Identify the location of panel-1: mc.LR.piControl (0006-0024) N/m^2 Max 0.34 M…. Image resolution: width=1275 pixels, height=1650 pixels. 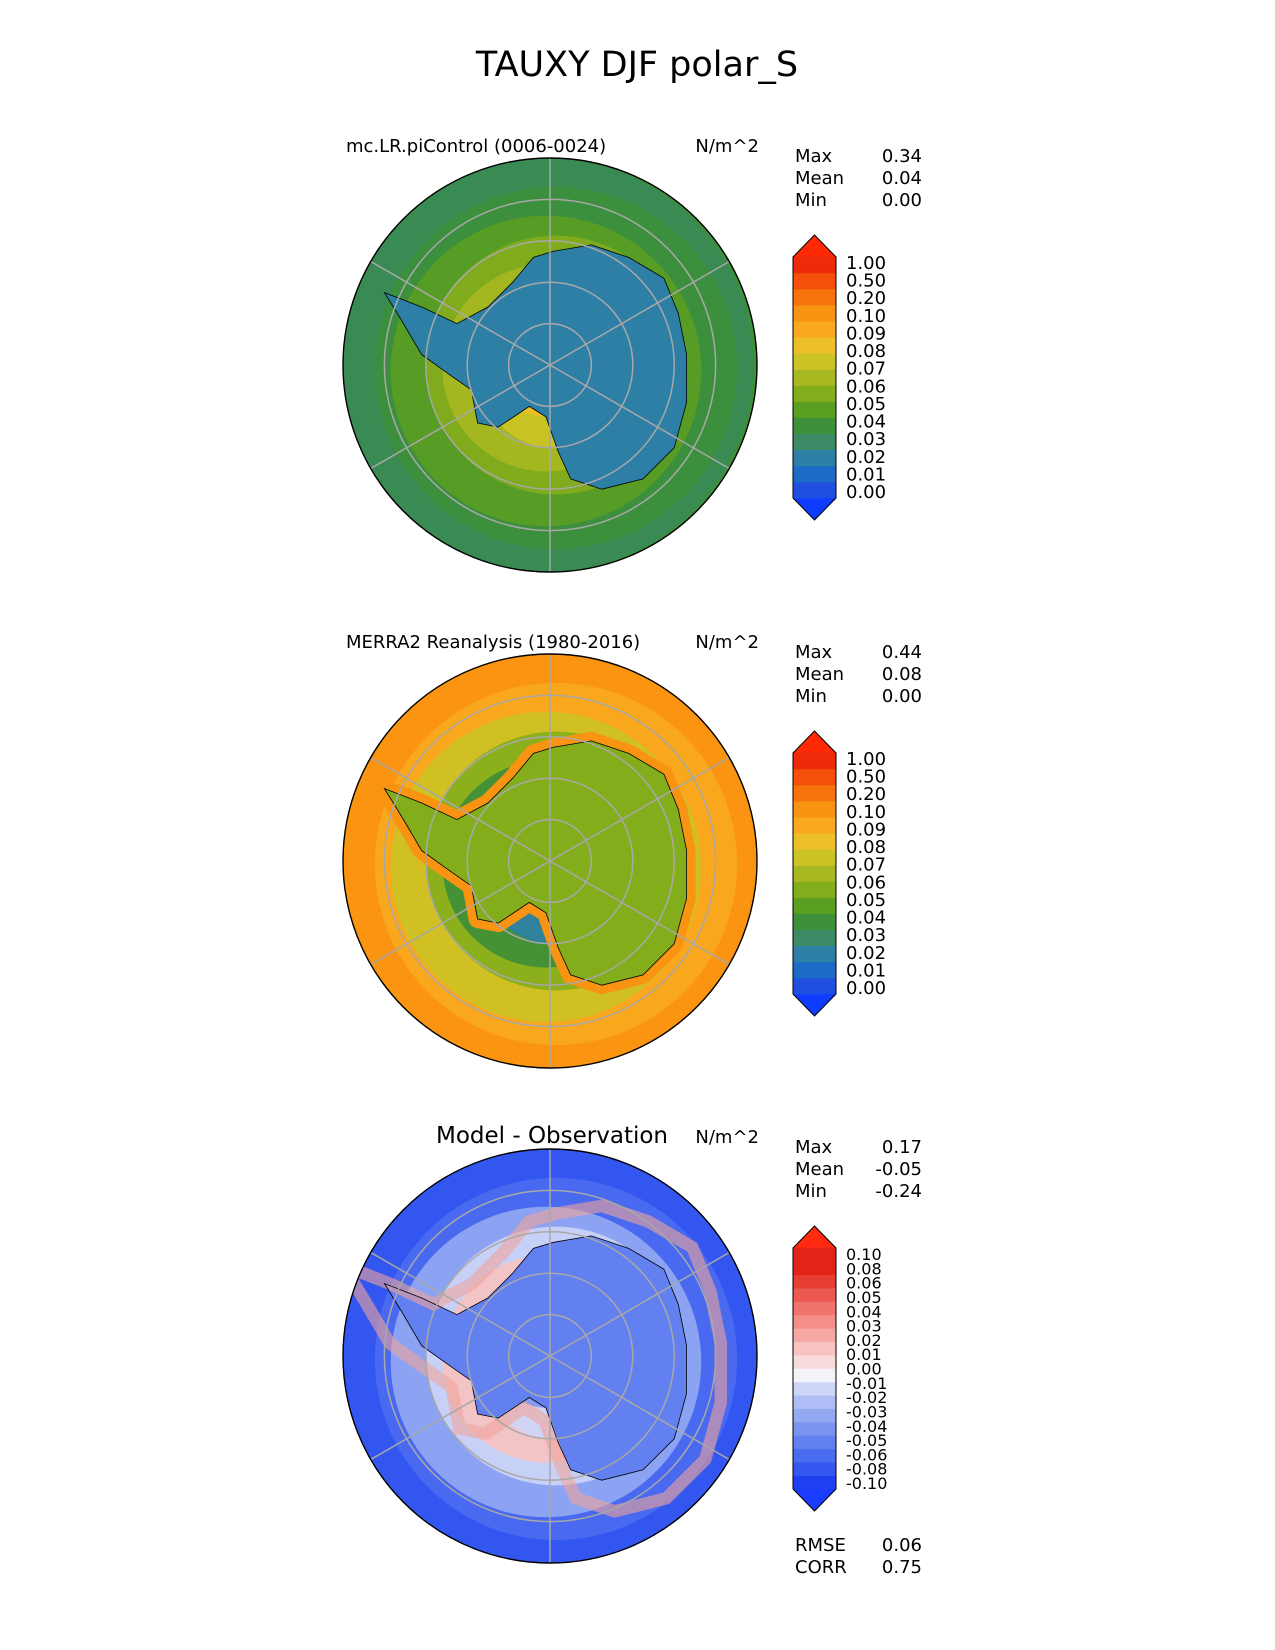
(632, 354).